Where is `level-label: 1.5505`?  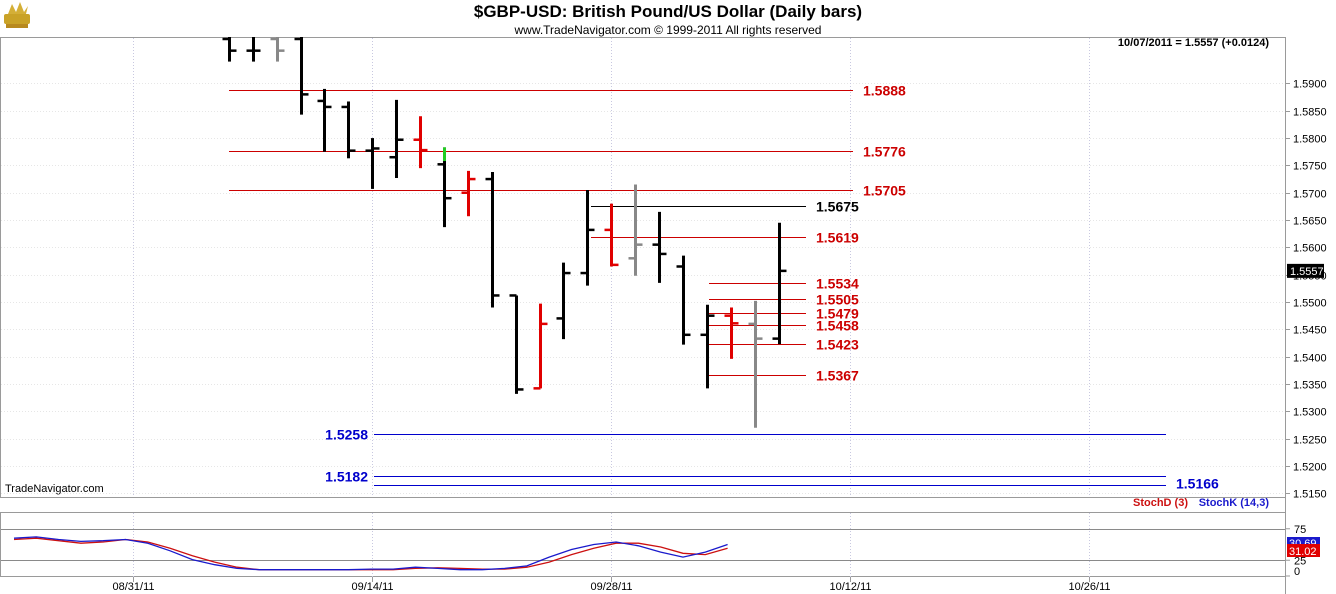
level-label: 1.5505 is located at coordinates (837, 300).